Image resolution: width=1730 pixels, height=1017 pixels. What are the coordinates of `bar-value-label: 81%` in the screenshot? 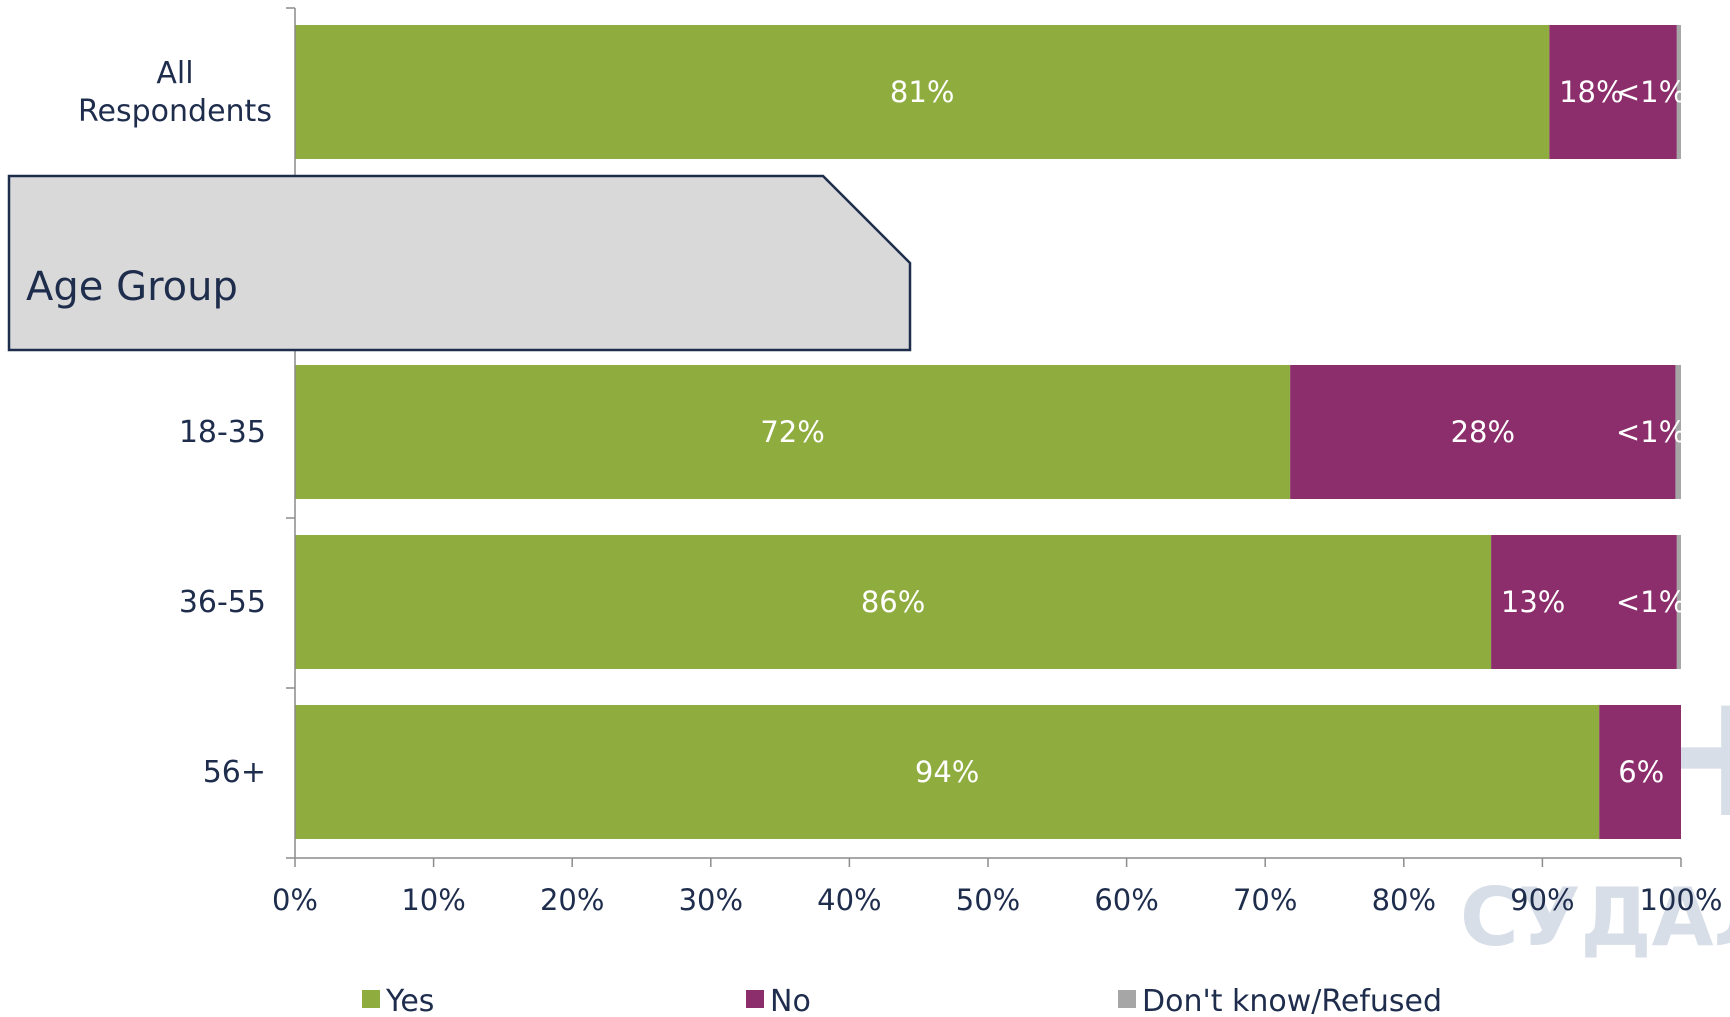 It's located at (922, 92).